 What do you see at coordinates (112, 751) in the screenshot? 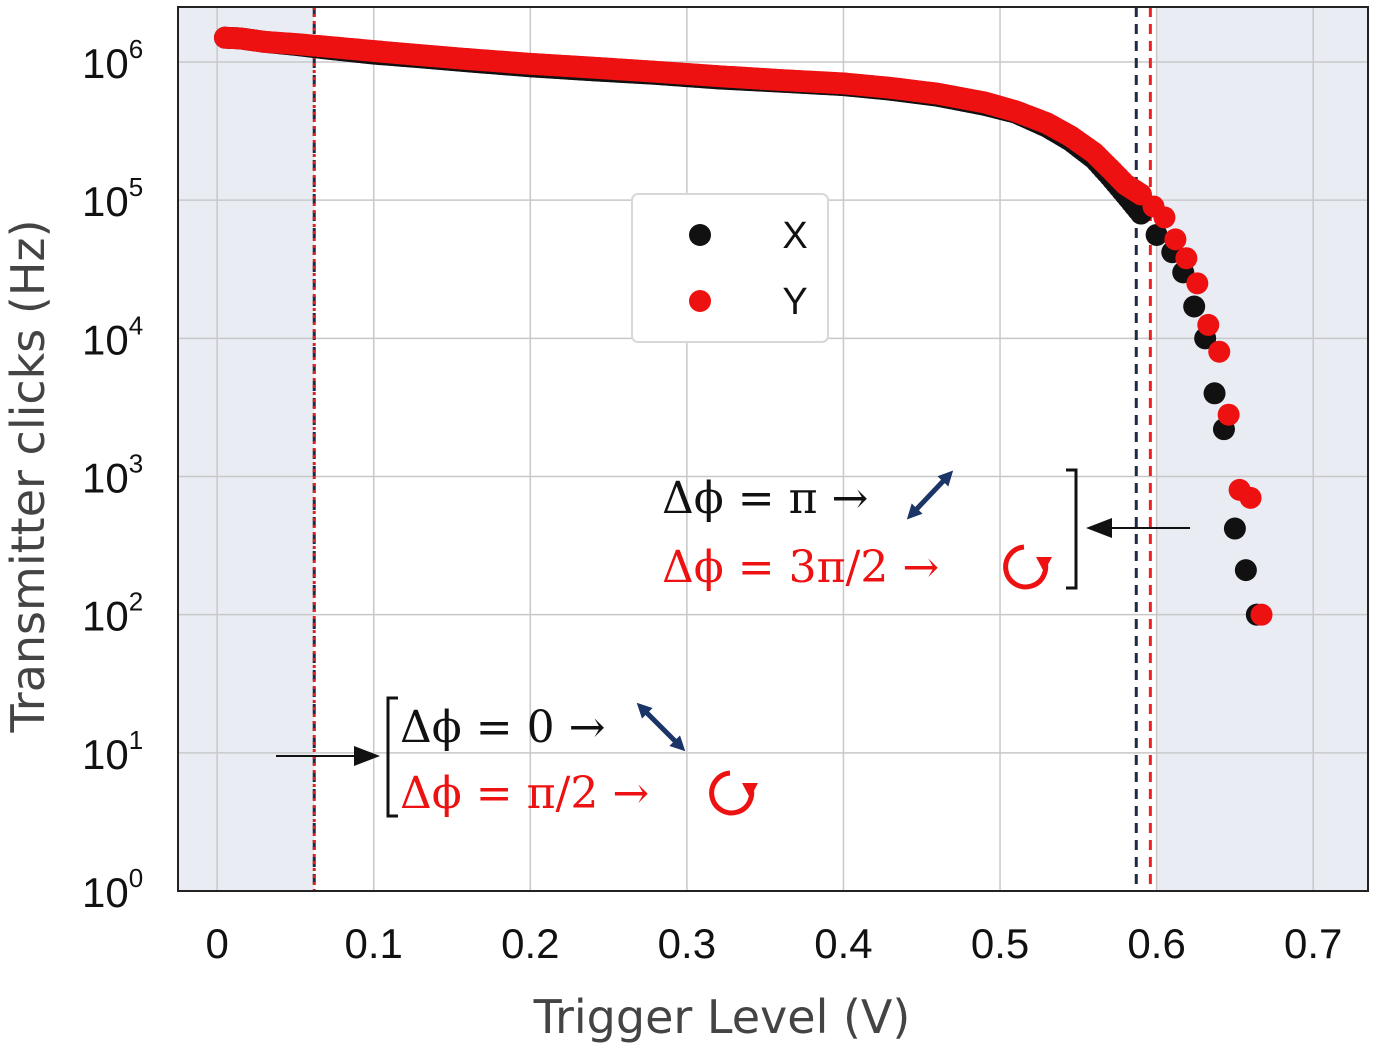
I see `y-tick-label: 10¹` at bounding box center [112, 751].